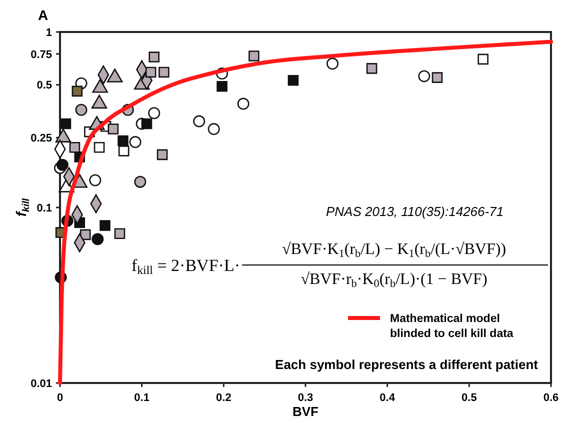  Describe the element at coordinates (142, 398) in the screenshot. I see `x-tick-label: 0.1` at that location.